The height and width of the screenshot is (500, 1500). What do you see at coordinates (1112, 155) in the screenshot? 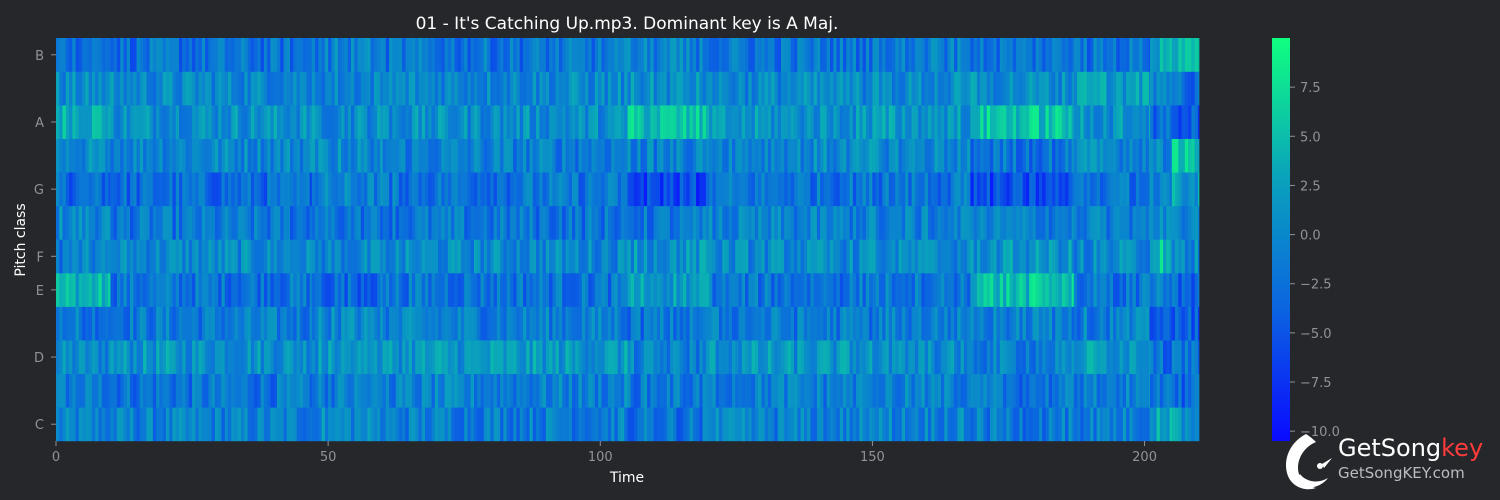
I see `heatmap-row-G#` at bounding box center [1112, 155].